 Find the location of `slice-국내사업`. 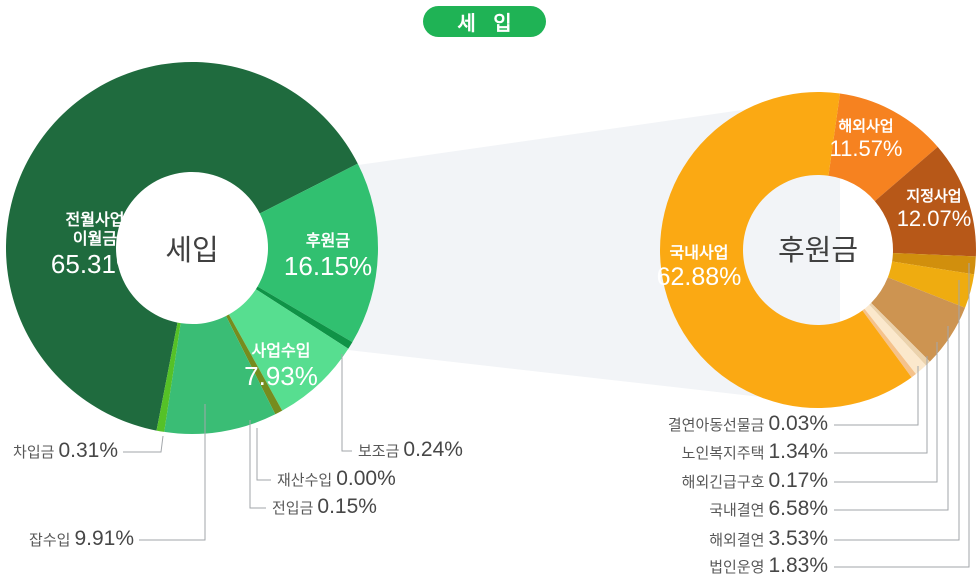

slice-국내사업 is located at coordinates (785, 249).